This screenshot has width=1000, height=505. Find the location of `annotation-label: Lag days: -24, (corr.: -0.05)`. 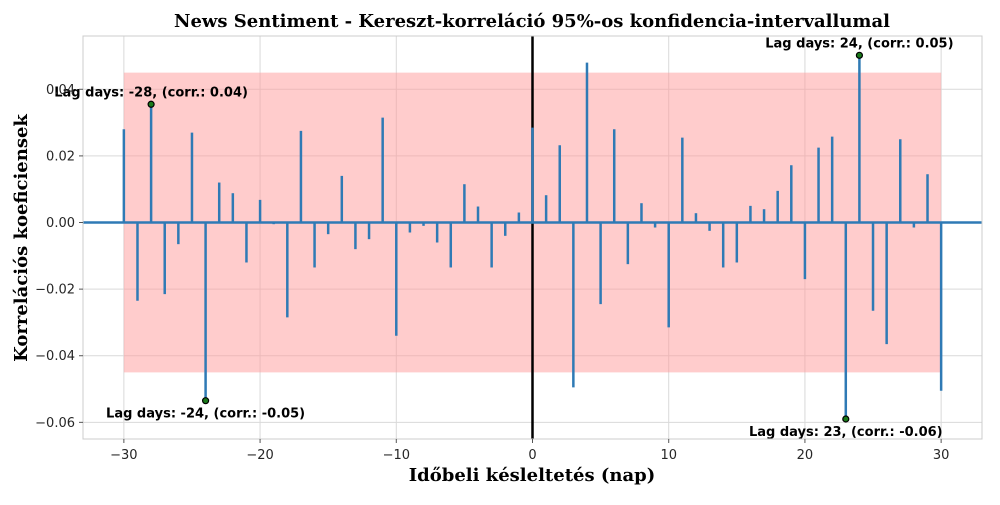

annotation-label: Lag days: -24, (corr.: -0.05) is located at coordinates (205, 414).